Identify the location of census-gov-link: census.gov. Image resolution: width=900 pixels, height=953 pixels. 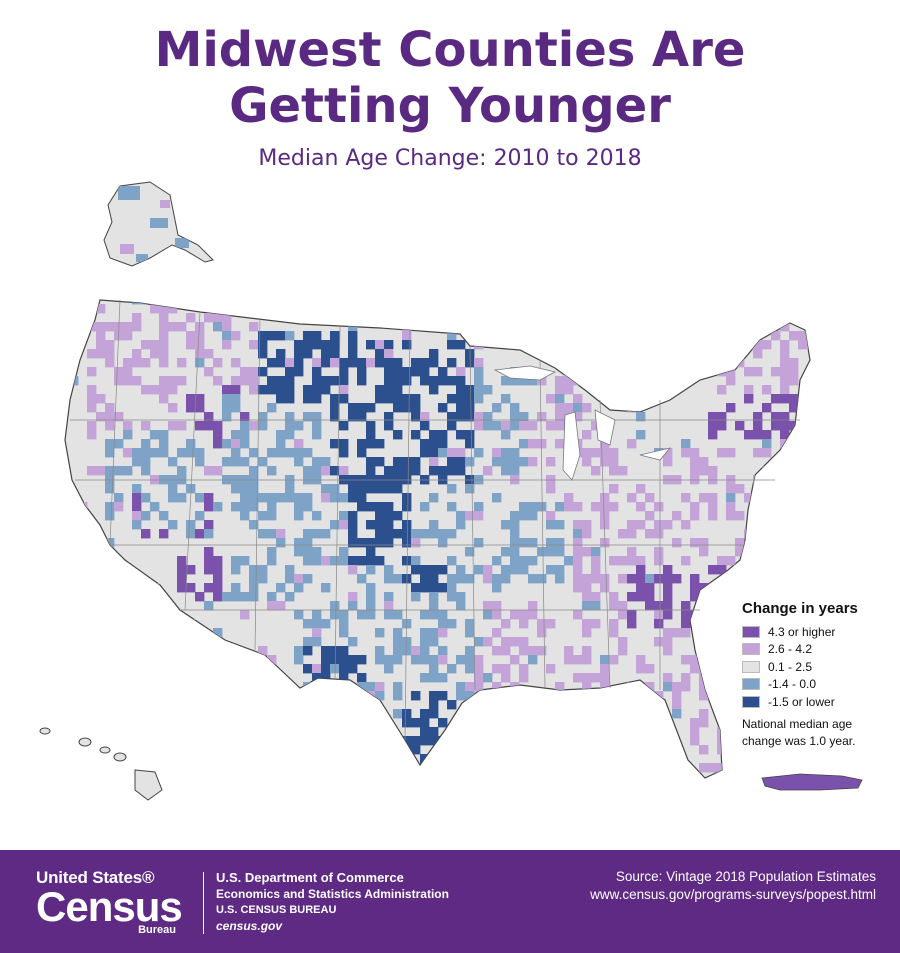
(249, 926).